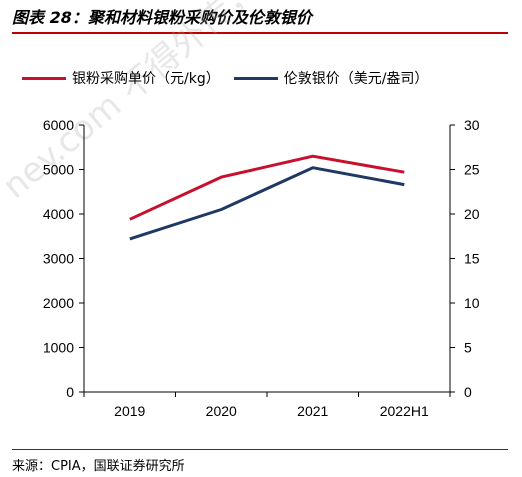 This screenshot has height=477, width=522. I want to click on legend-entry-series1: 银粉采购单价（元/kg）, so click(121, 78).